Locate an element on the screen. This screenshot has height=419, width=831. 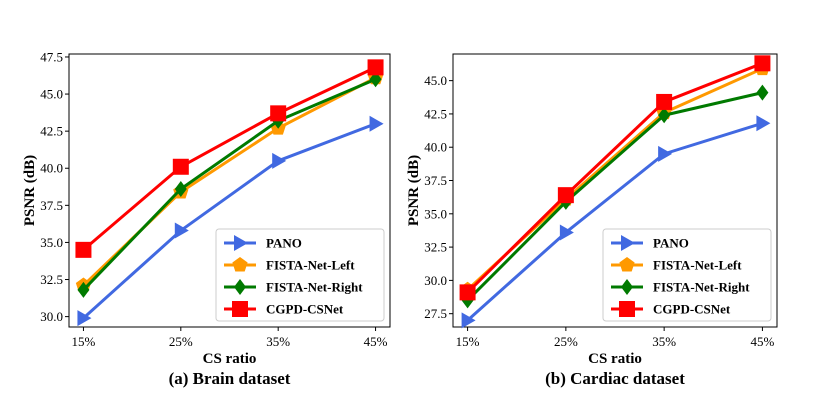
y-tick-label: 47.5 is located at coordinates (51, 56).